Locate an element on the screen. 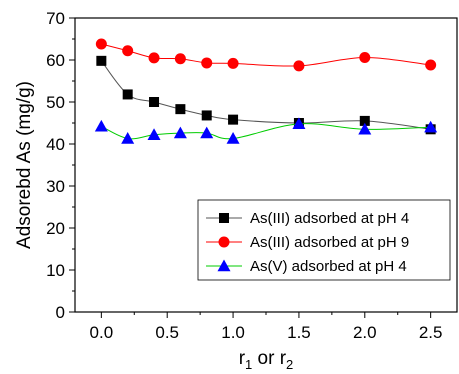  x-axis-title: r1 or r2 is located at coordinates (266, 360).